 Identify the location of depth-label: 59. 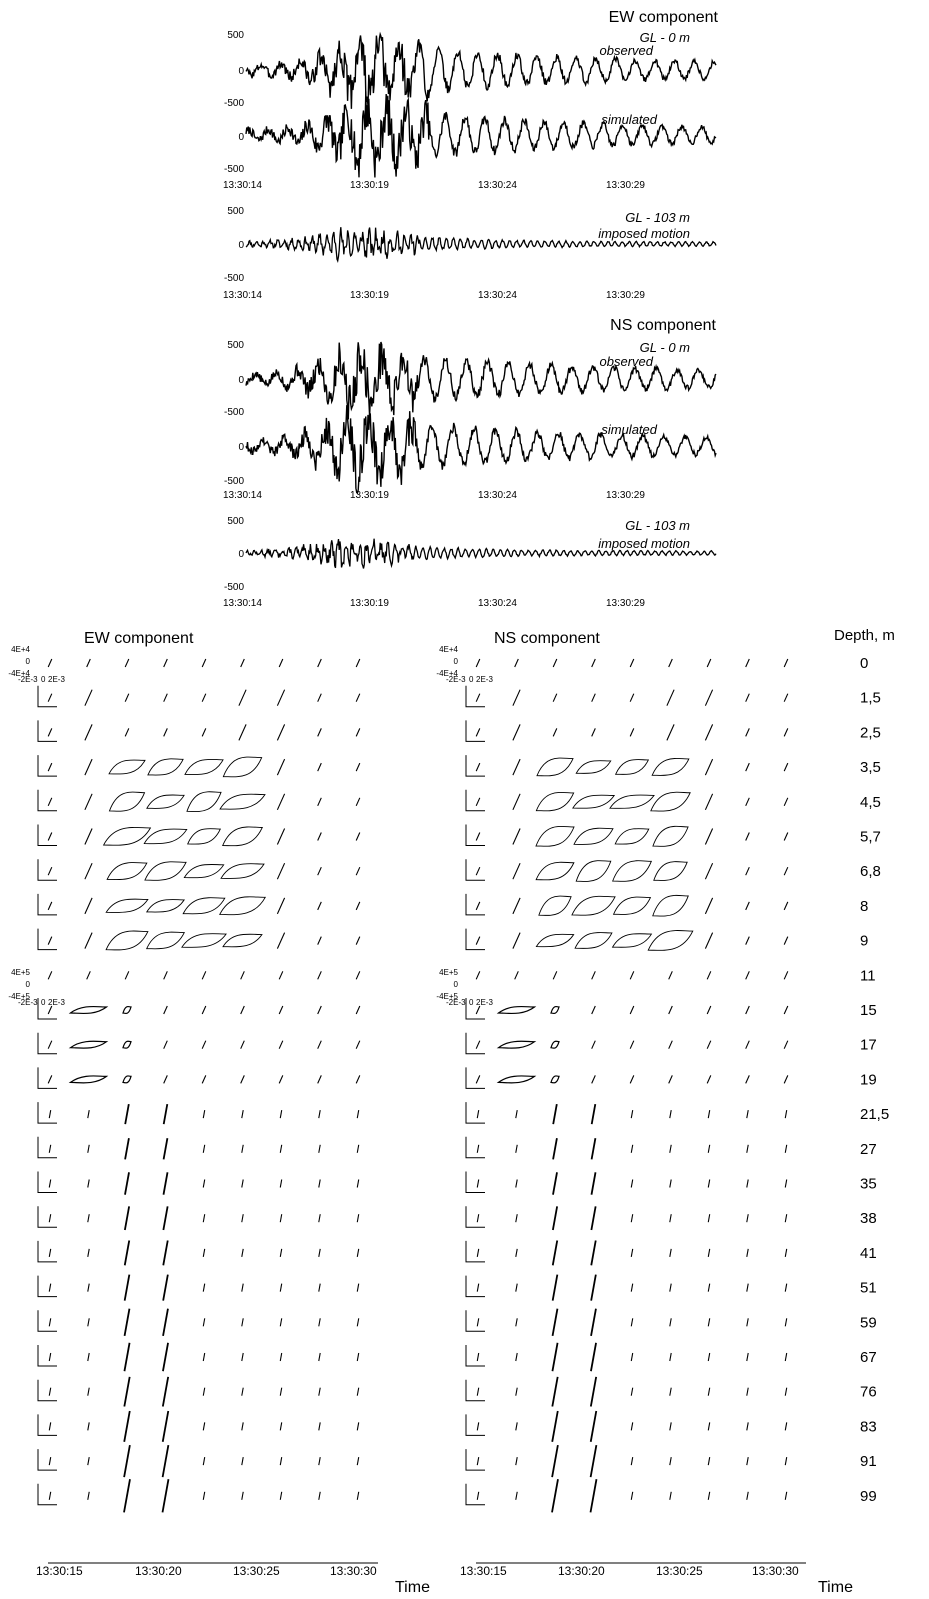
(868, 1322).